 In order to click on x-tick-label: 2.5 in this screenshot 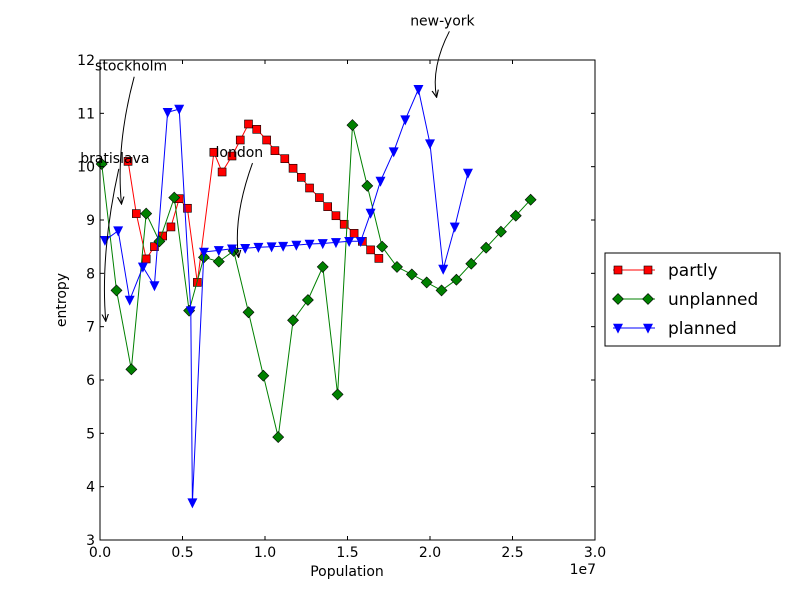, I will do `click(512, 553)`.